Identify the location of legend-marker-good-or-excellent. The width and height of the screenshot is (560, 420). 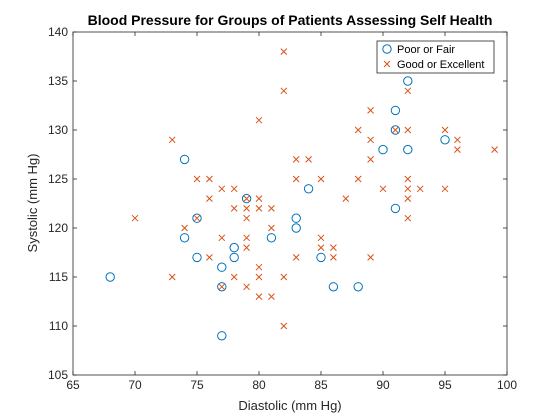
(387, 64).